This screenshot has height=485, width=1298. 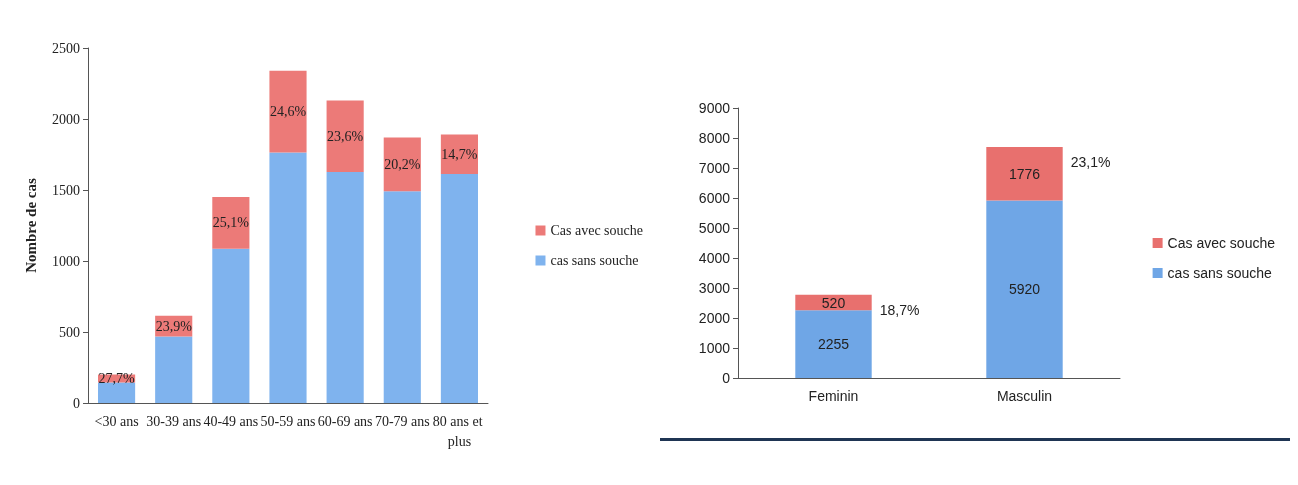 What do you see at coordinates (66, 190) in the screenshot?
I see `y-tick-label: 1500` at bounding box center [66, 190].